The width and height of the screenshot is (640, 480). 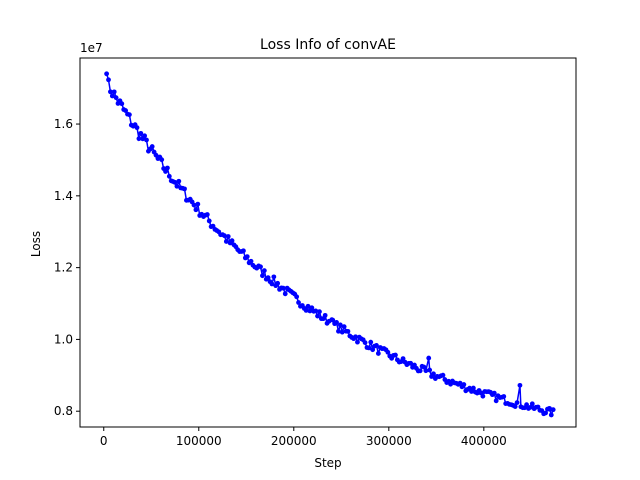 I want to click on y-axis-label: Loss, so click(x=36, y=244).